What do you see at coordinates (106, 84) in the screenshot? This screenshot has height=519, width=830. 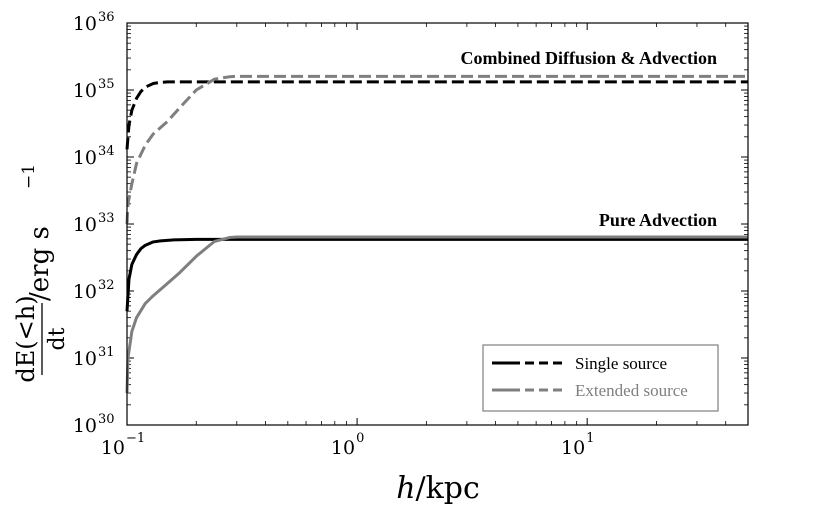 I see `y-tick-label-exponent: 35` at bounding box center [106, 84].